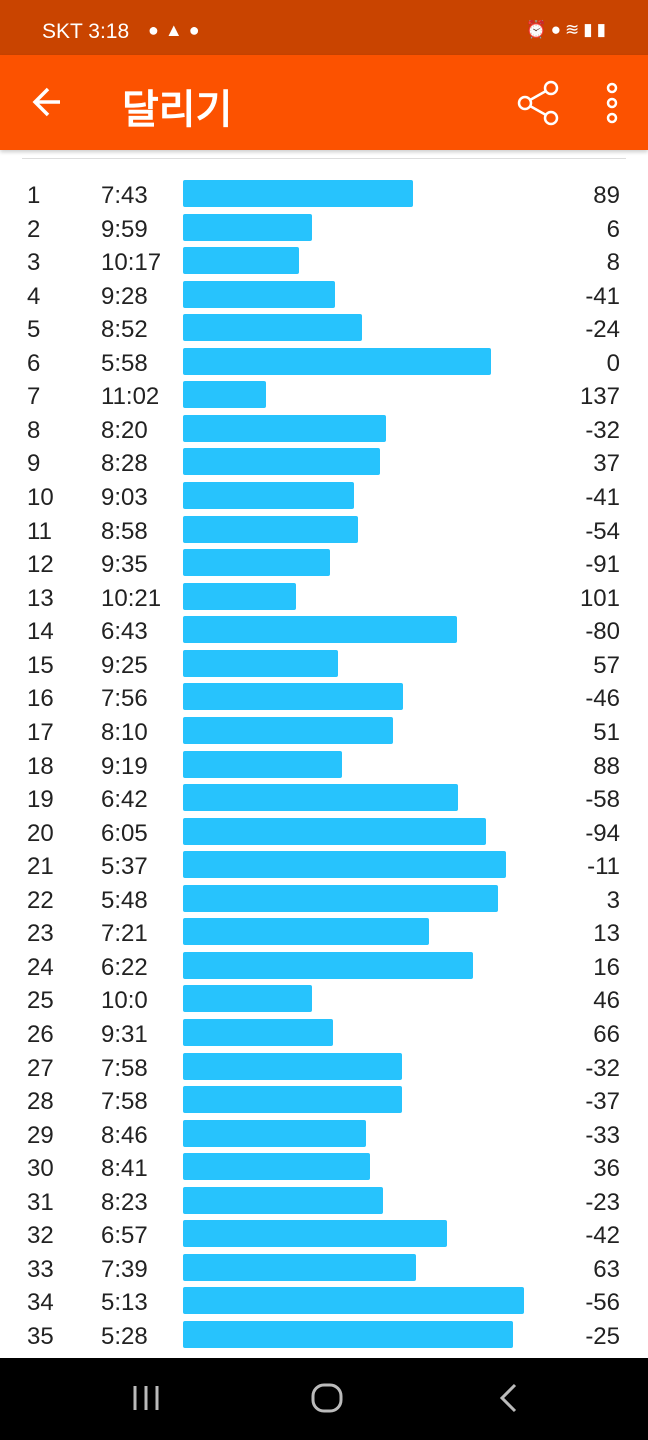 This screenshot has width=648, height=1440. What do you see at coordinates (324, 261) in the screenshot?
I see `split-row: 3 10:17 8` at bounding box center [324, 261].